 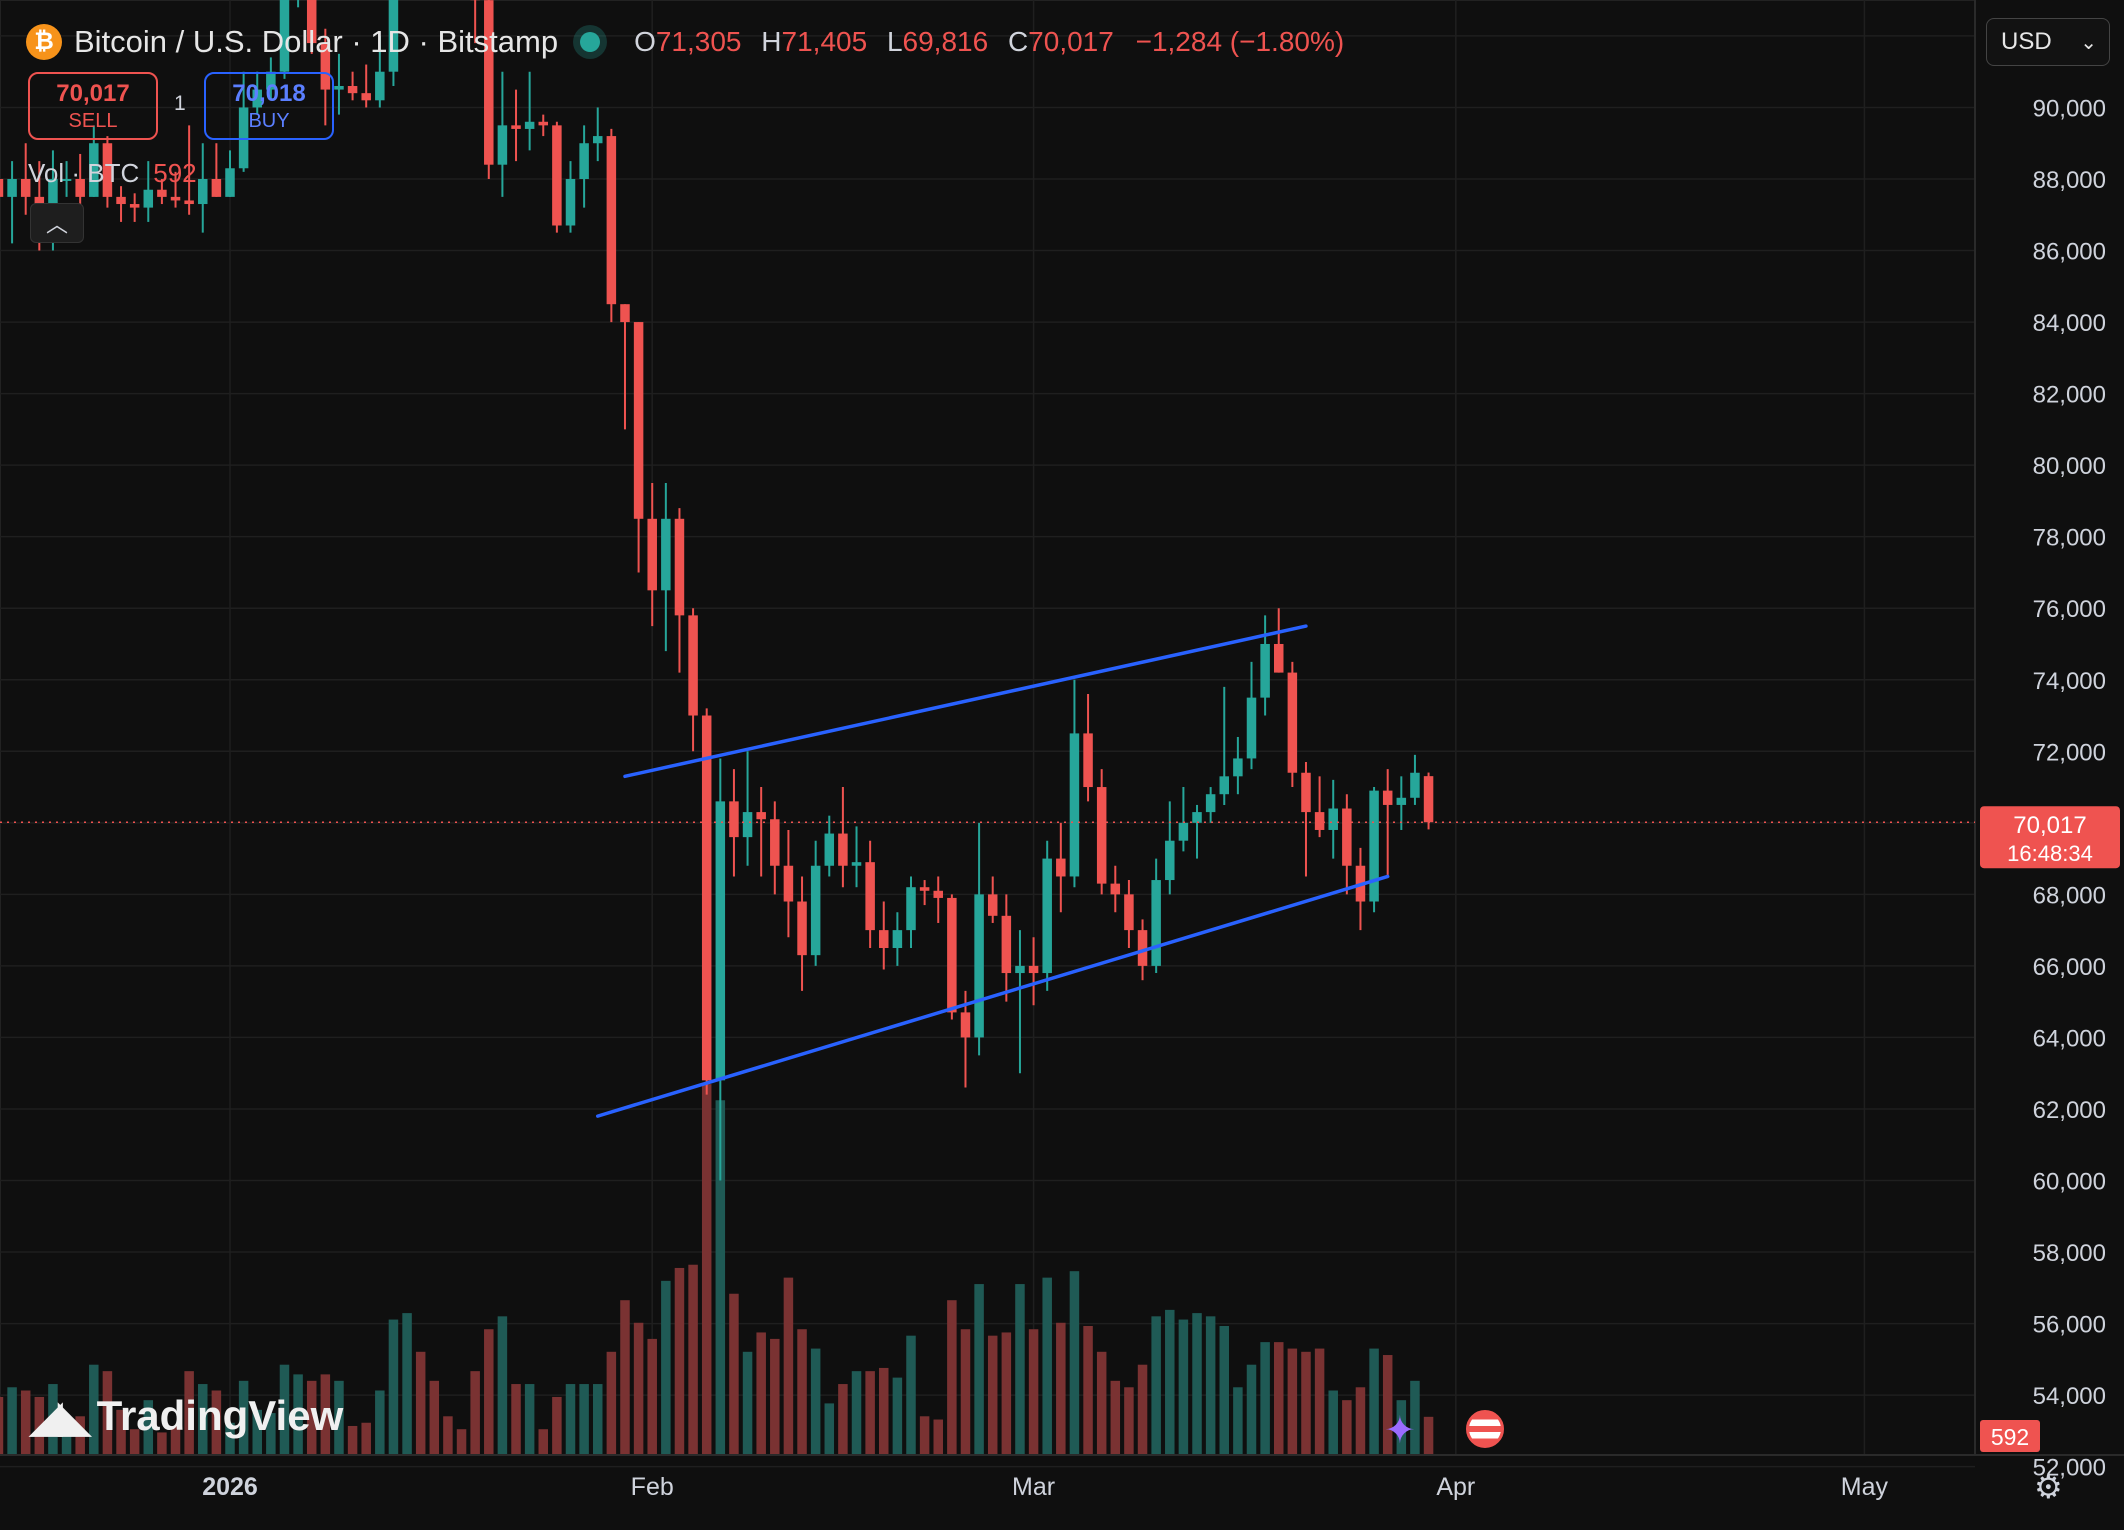 I want to click on tradingview-logo: ◢◣ TradingView, so click(x=186, y=1416).